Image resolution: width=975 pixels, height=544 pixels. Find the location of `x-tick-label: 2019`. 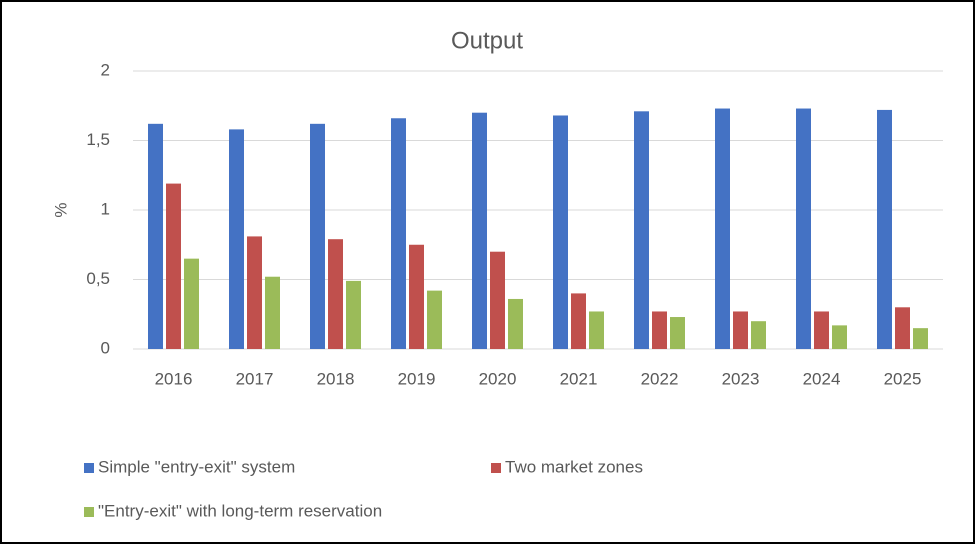

x-tick-label: 2019 is located at coordinates (417, 378).